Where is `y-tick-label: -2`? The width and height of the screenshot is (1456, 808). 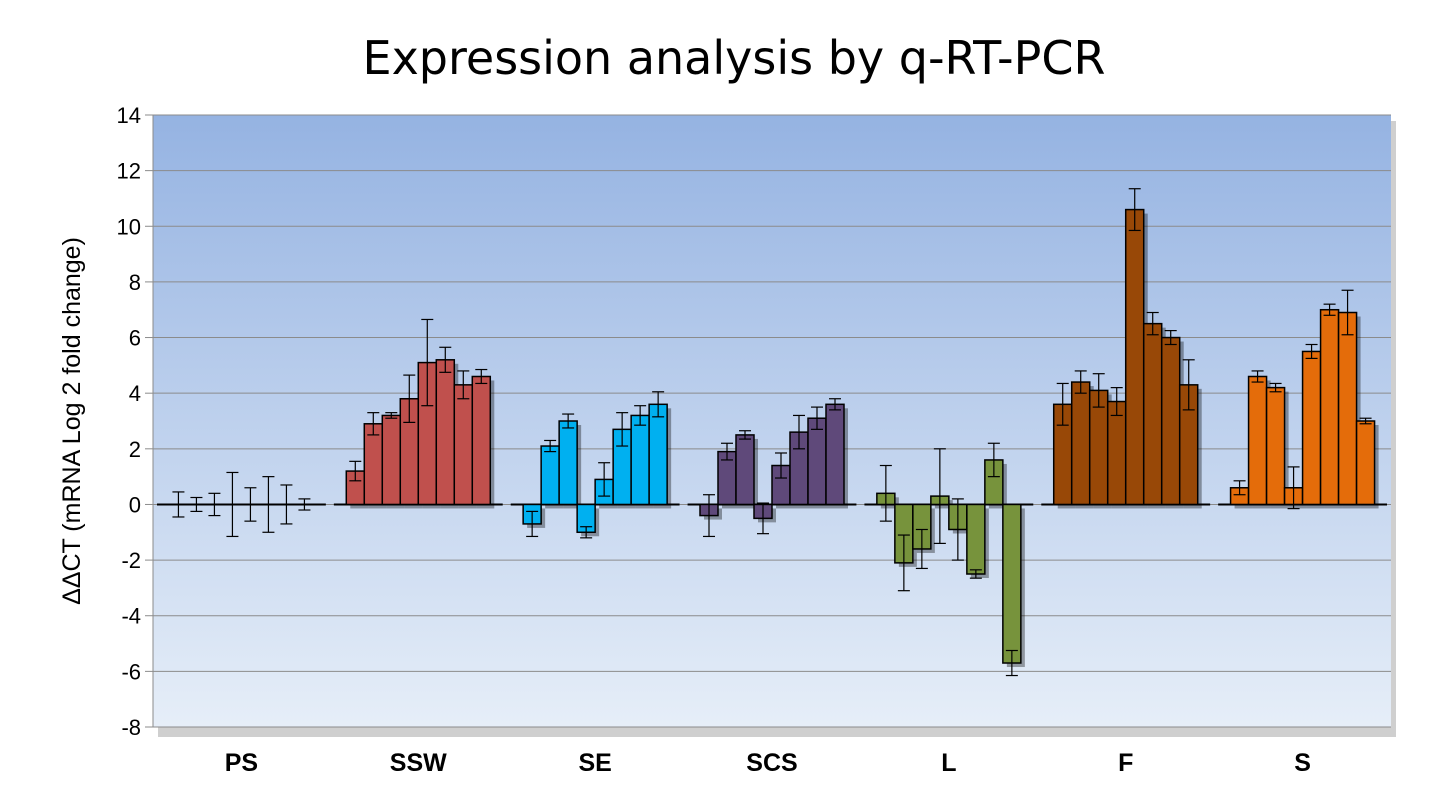
y-tick-label: -2 is located at coordinates (131, 560).